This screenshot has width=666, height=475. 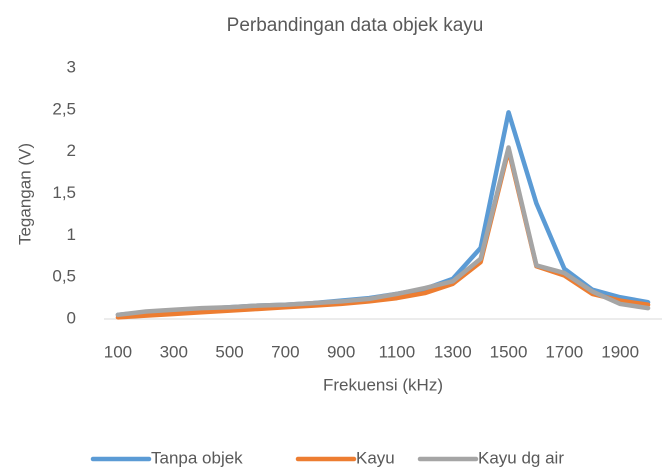 I want to click on x-tick-label: 900, so click(x=341, y=351).